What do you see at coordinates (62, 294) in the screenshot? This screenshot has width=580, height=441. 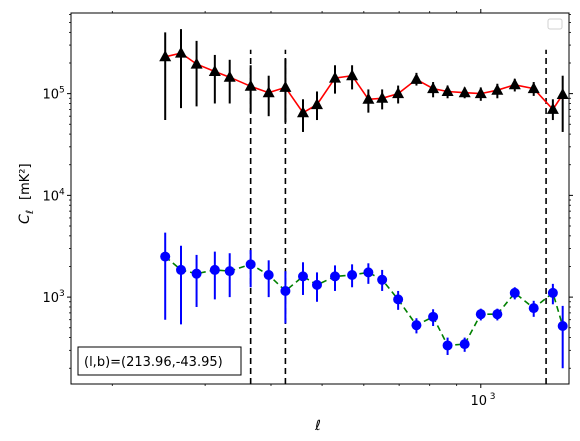 I see `y-tick-label-exponent: 3` at bounding box center [62, 294].